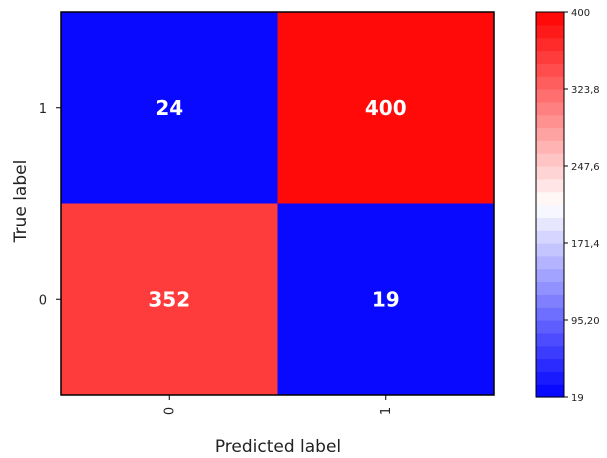 Image resolution: width=607 pixels, height=458 pixels. I want to click on cell-value: 352, so click(169, 299).